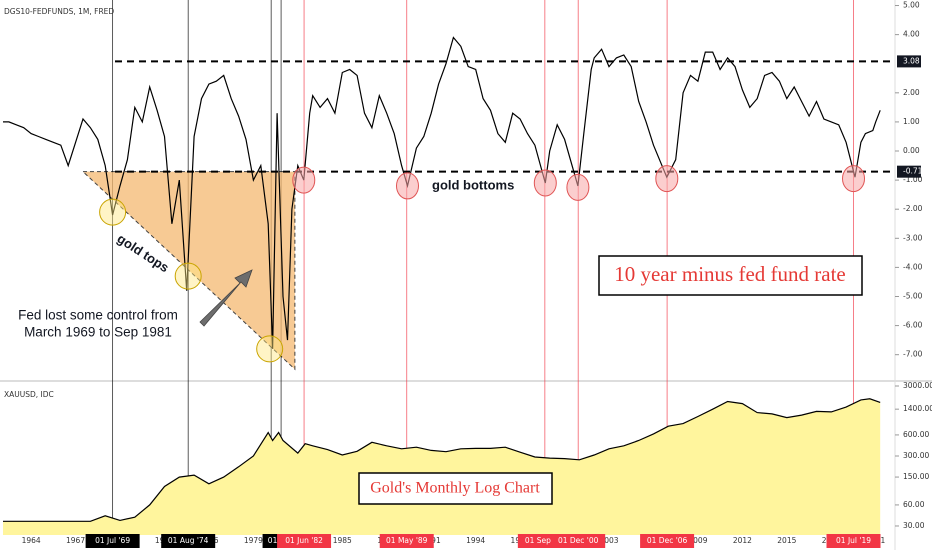  Describe the element at coordinates (914, 504) in the screenshot. I see `y-tick-label: 60.00` at that location.